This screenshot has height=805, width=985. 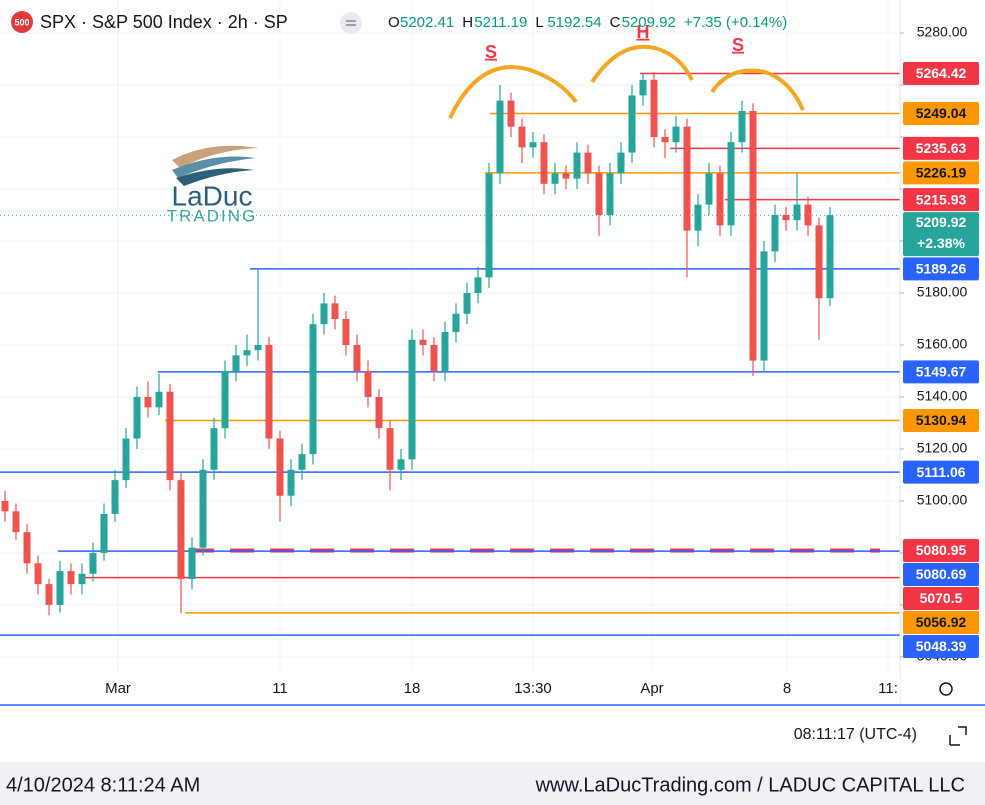 What do you see at coordinates (738, 45) in the screenshot?
I see `annotation: S` at bounding box center [738, 45].